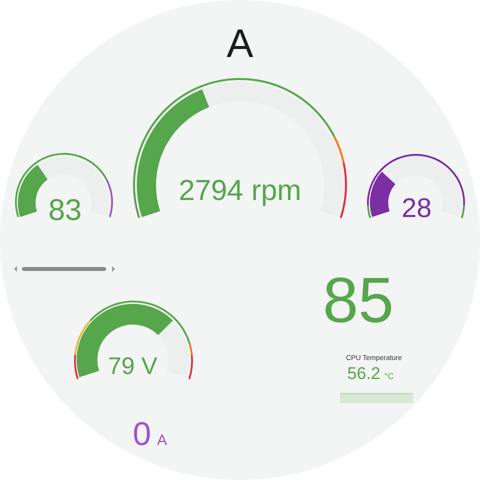 This screenshot has width=480, height=480. I want to click on text: 2794 rpm, so click(240, 190).